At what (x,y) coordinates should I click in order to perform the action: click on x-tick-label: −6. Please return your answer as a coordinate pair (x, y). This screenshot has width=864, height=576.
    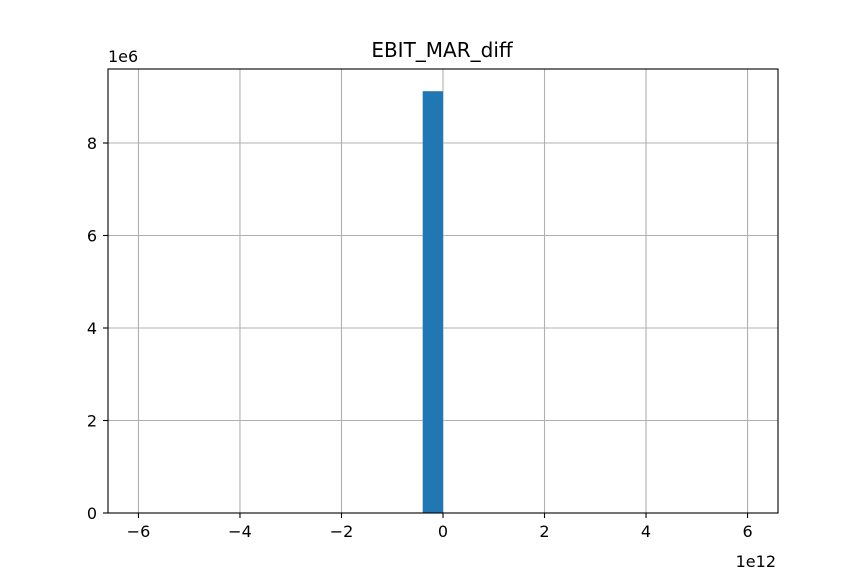
    Looking at the image, I should click on (139, 531).